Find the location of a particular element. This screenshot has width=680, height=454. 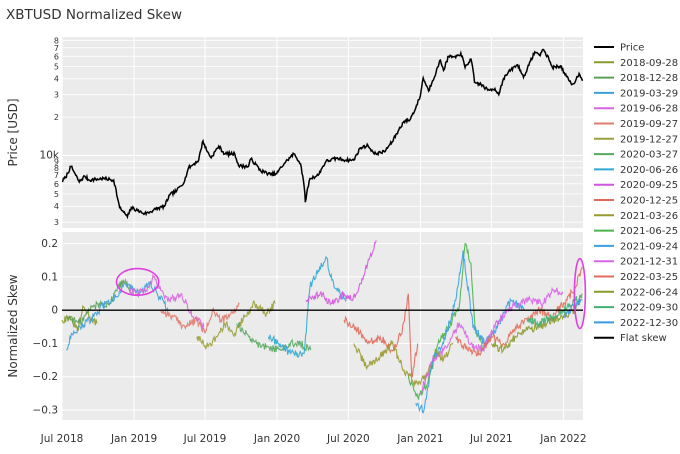

legend-item: 2020-06-26 is located at coordinates (636, 170).